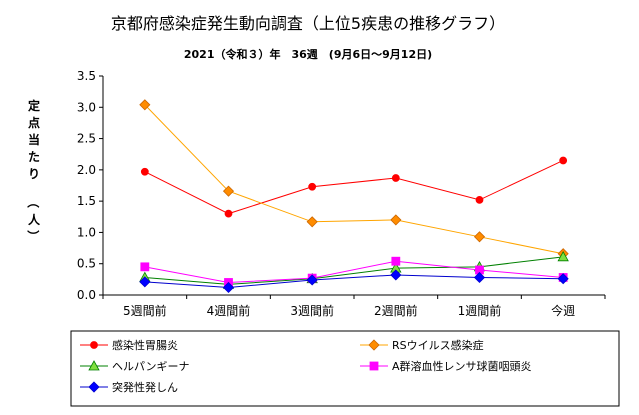 This screenshot has height=415, width=639. I want to click on legend-item: ヘルパンギーナ, so click(135, 366).